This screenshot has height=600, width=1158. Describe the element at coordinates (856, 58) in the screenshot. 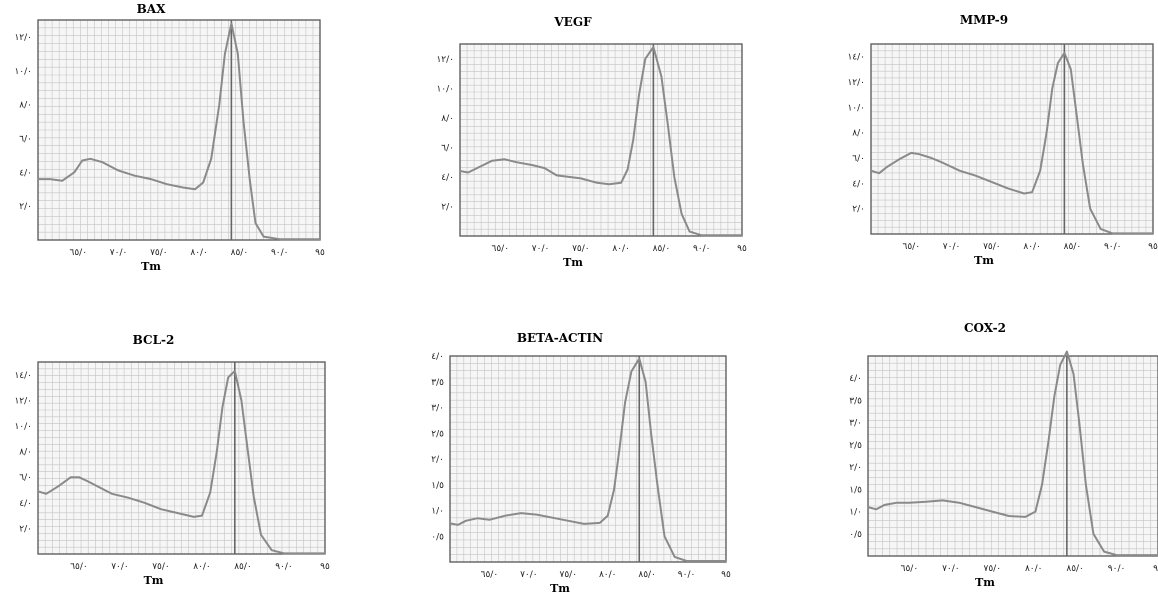

I see `y-tick-label: ١٤/٠` at that location.